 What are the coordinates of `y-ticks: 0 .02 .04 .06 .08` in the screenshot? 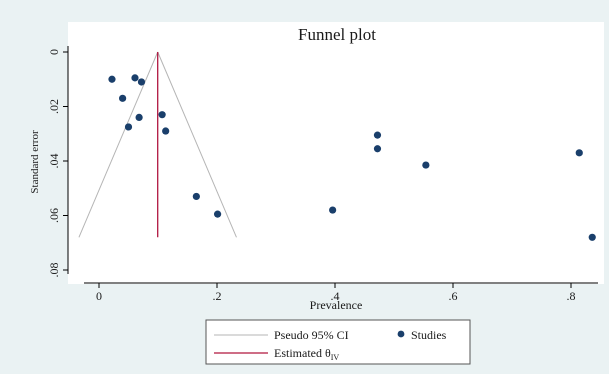 It's located at (57, 163).